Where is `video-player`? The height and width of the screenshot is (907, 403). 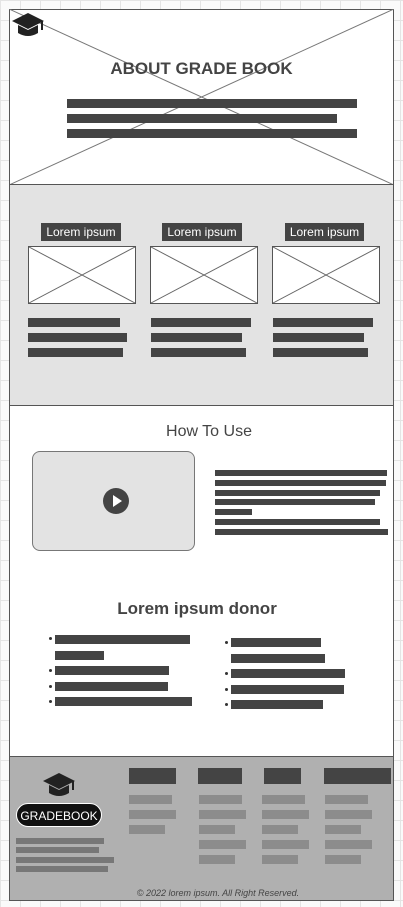
video-player is located at coordinates (113, 501).